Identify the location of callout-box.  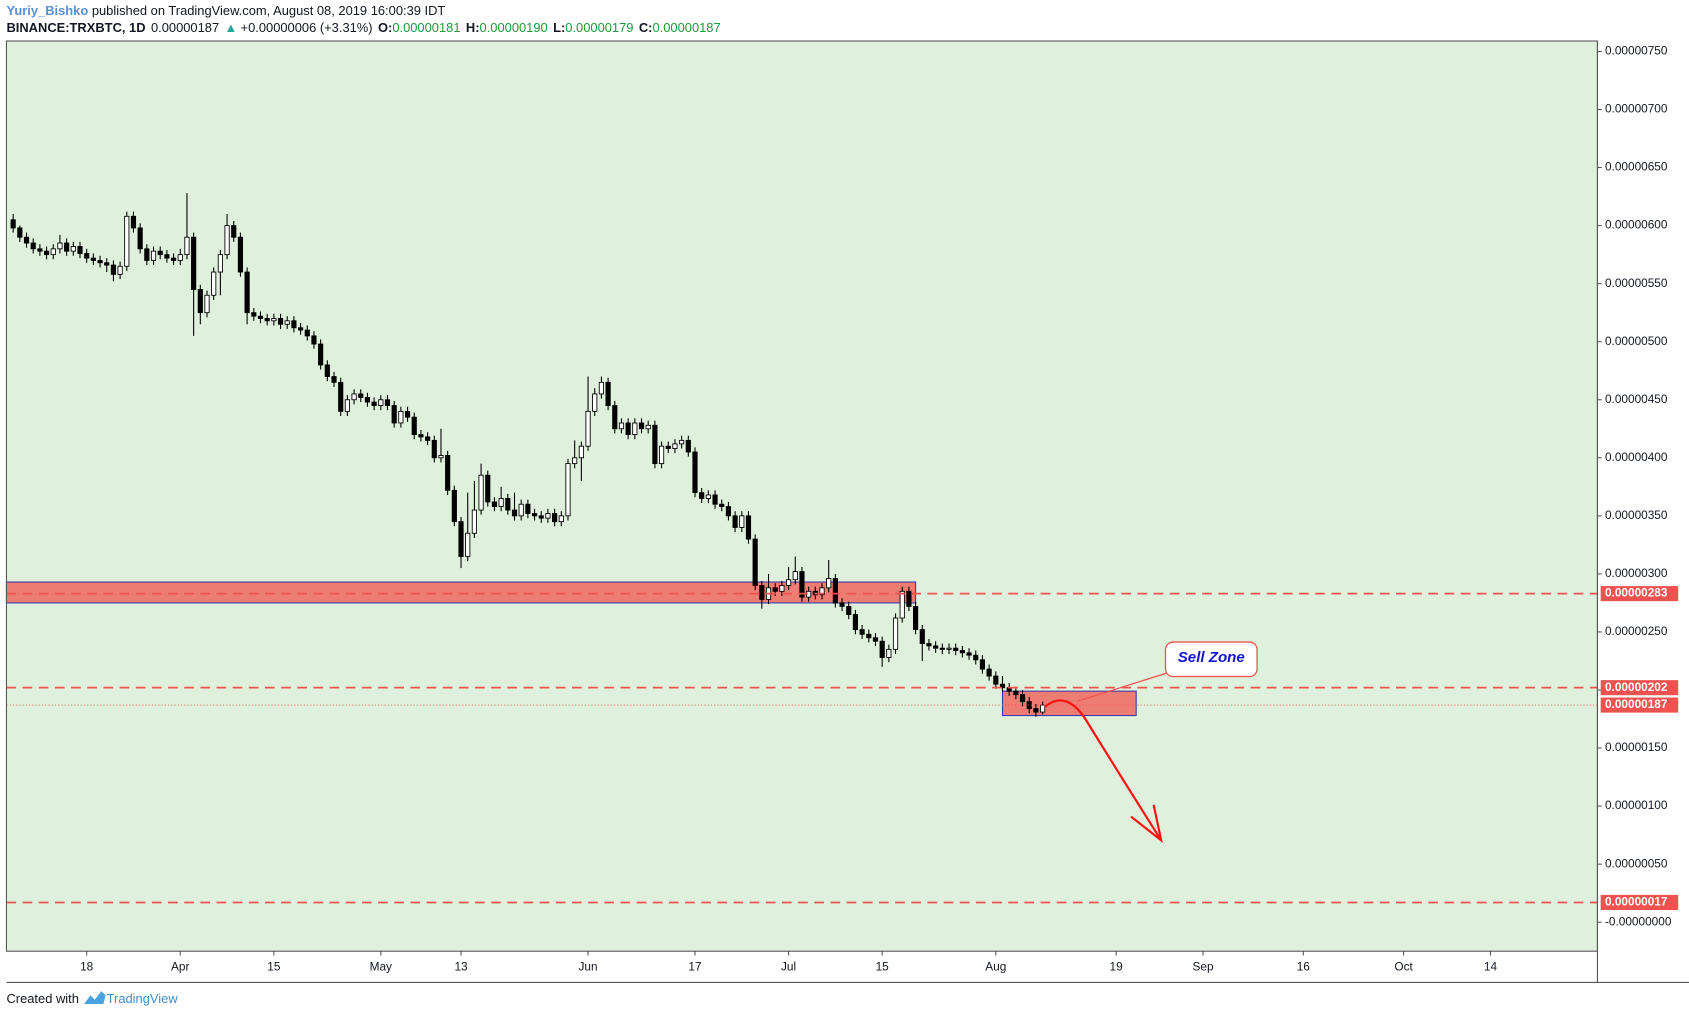
(1211, 659).